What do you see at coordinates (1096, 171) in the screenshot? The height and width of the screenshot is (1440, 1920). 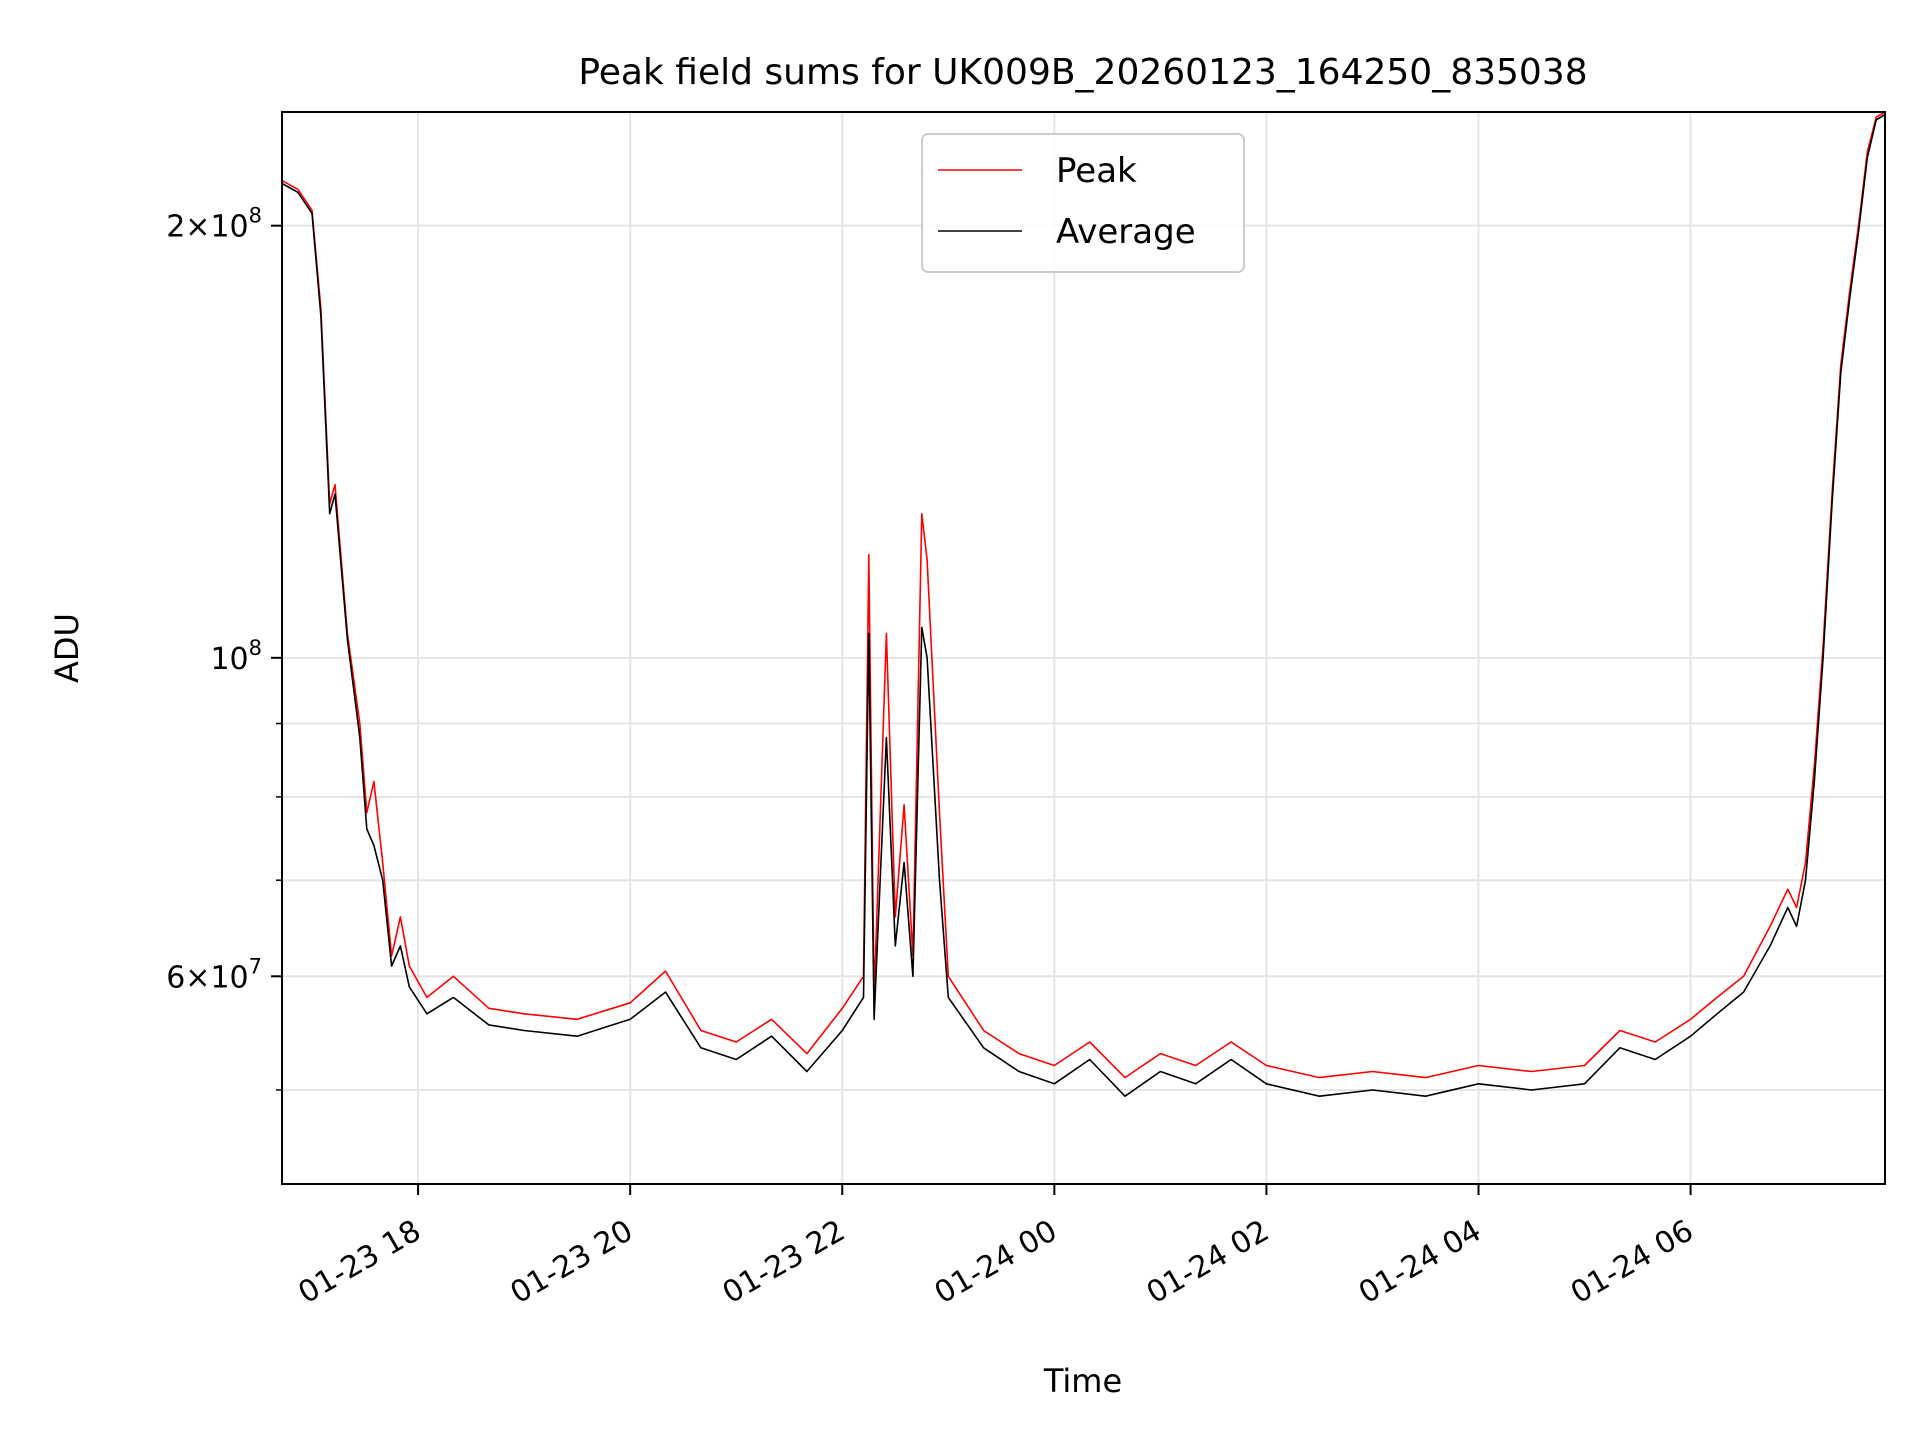 I see `legend-label-peak: Peak` at bounding box center [1096, 171].